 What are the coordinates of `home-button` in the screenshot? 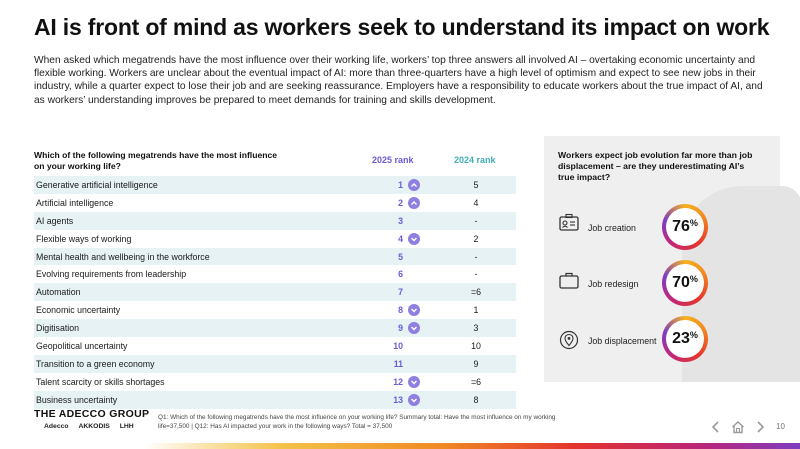 It's located at (738, 427).